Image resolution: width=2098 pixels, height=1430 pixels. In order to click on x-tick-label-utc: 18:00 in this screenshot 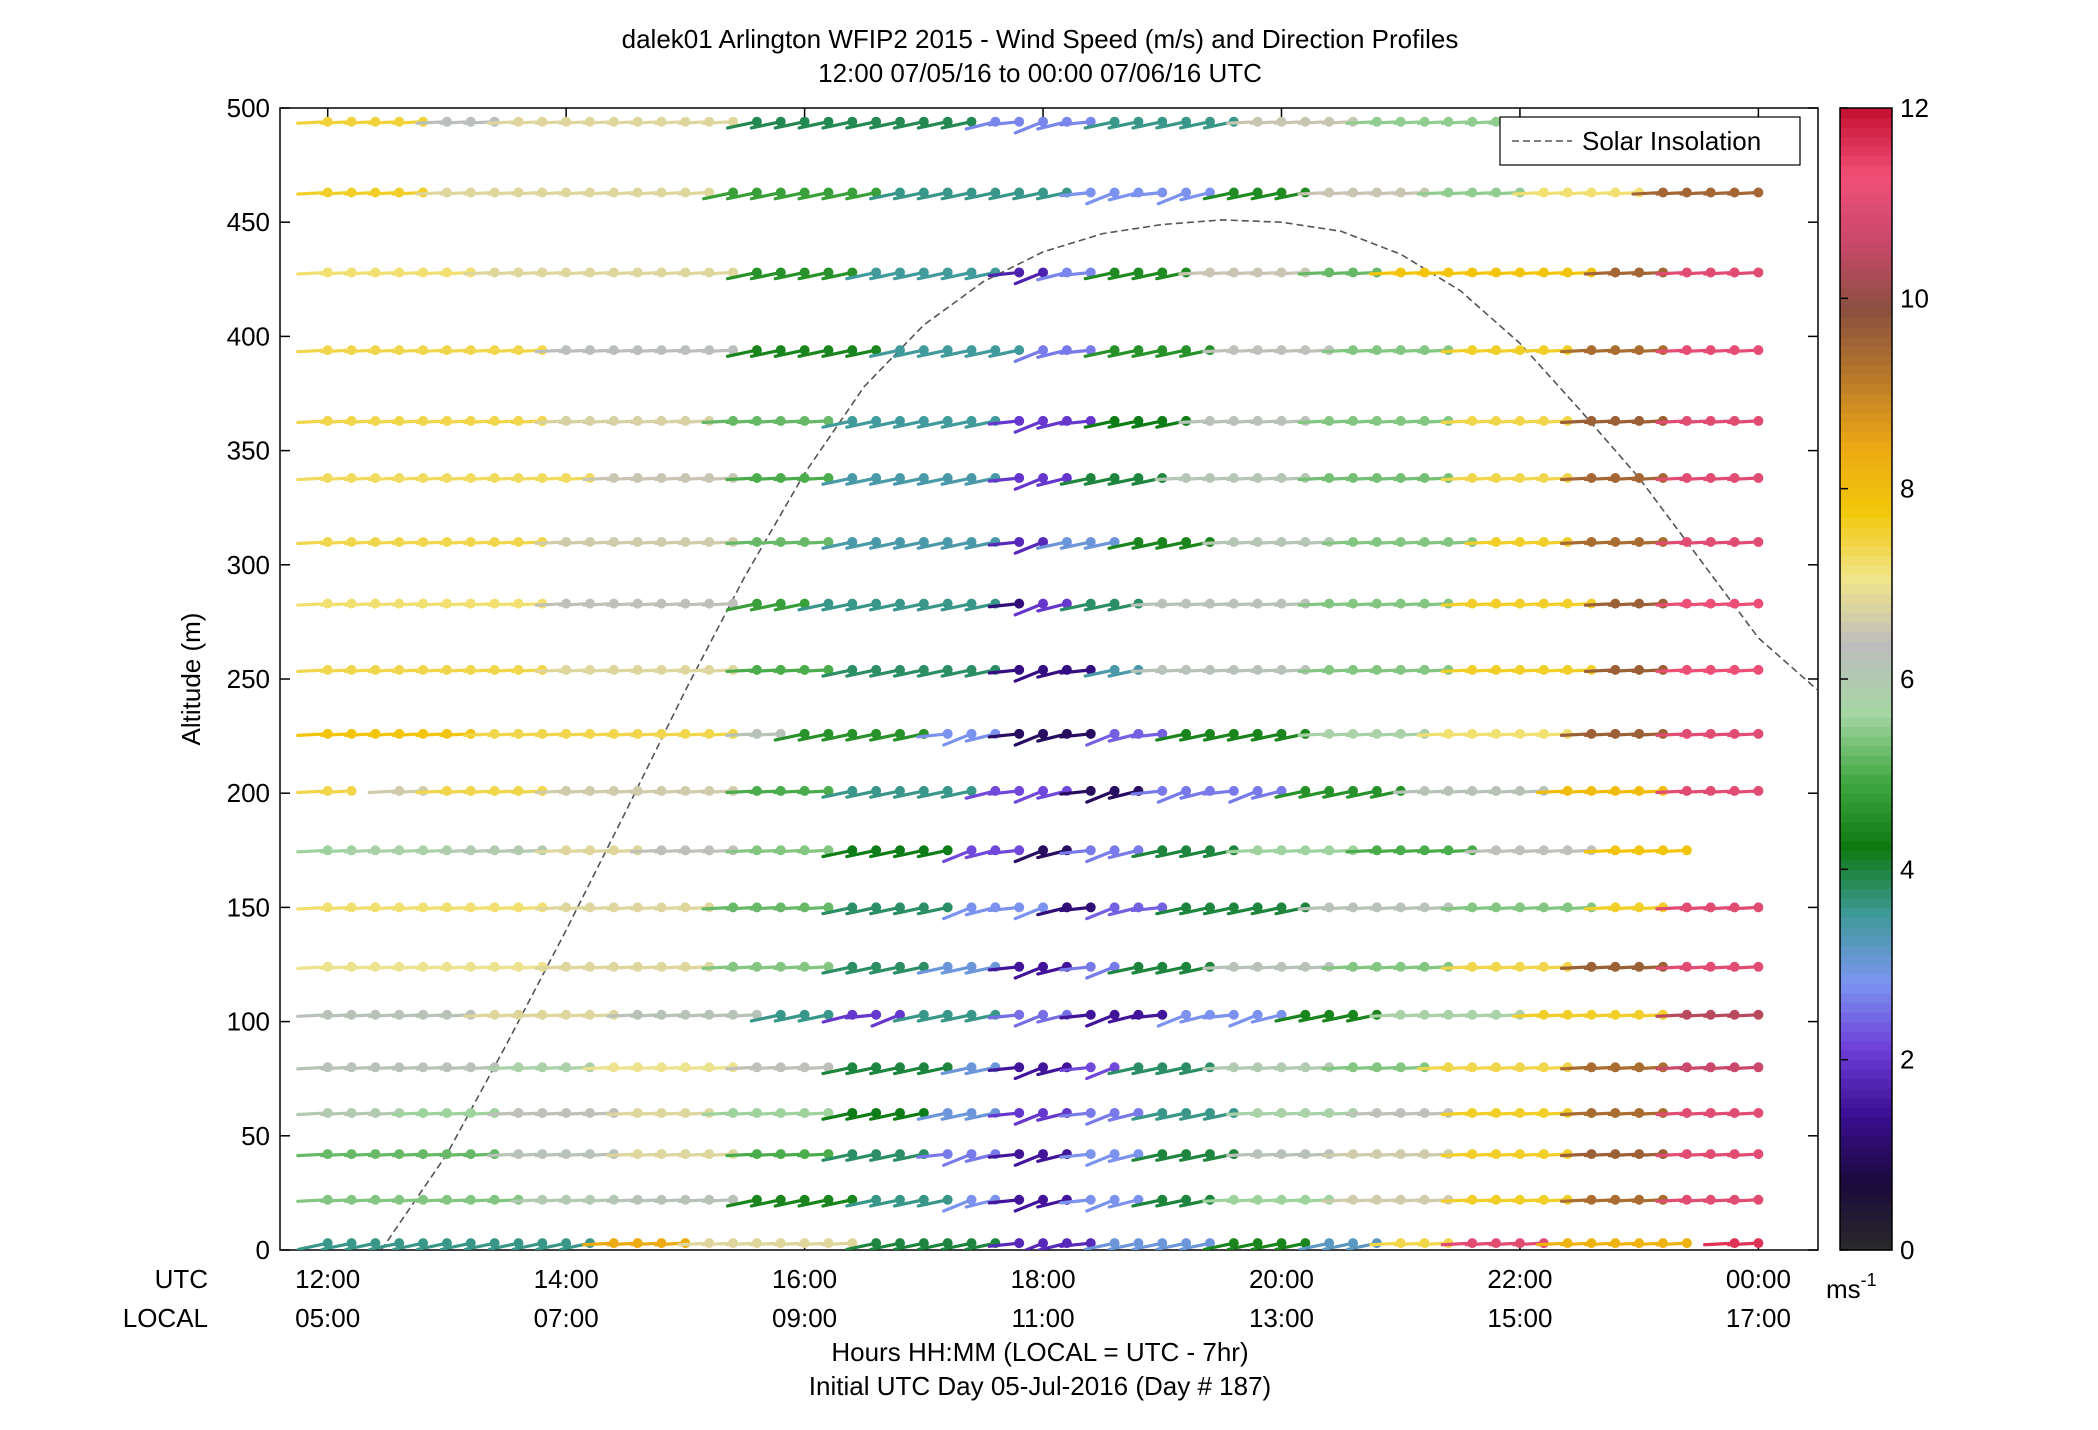, I will do `click(1042, 1279)`.